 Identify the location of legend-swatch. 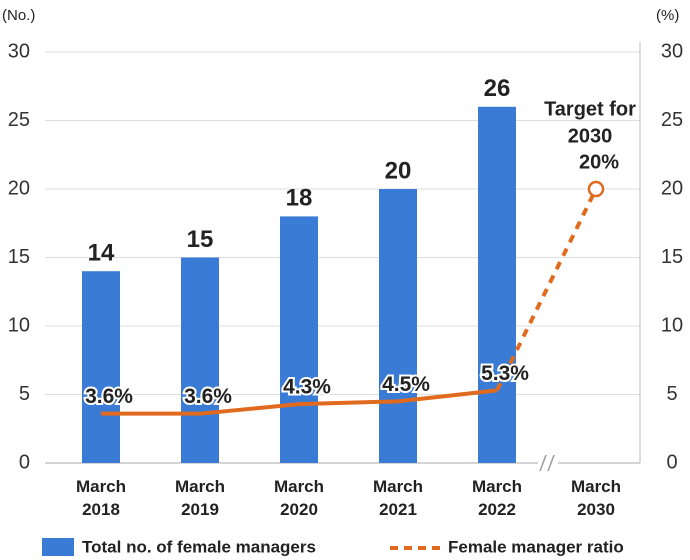
(58, 547).